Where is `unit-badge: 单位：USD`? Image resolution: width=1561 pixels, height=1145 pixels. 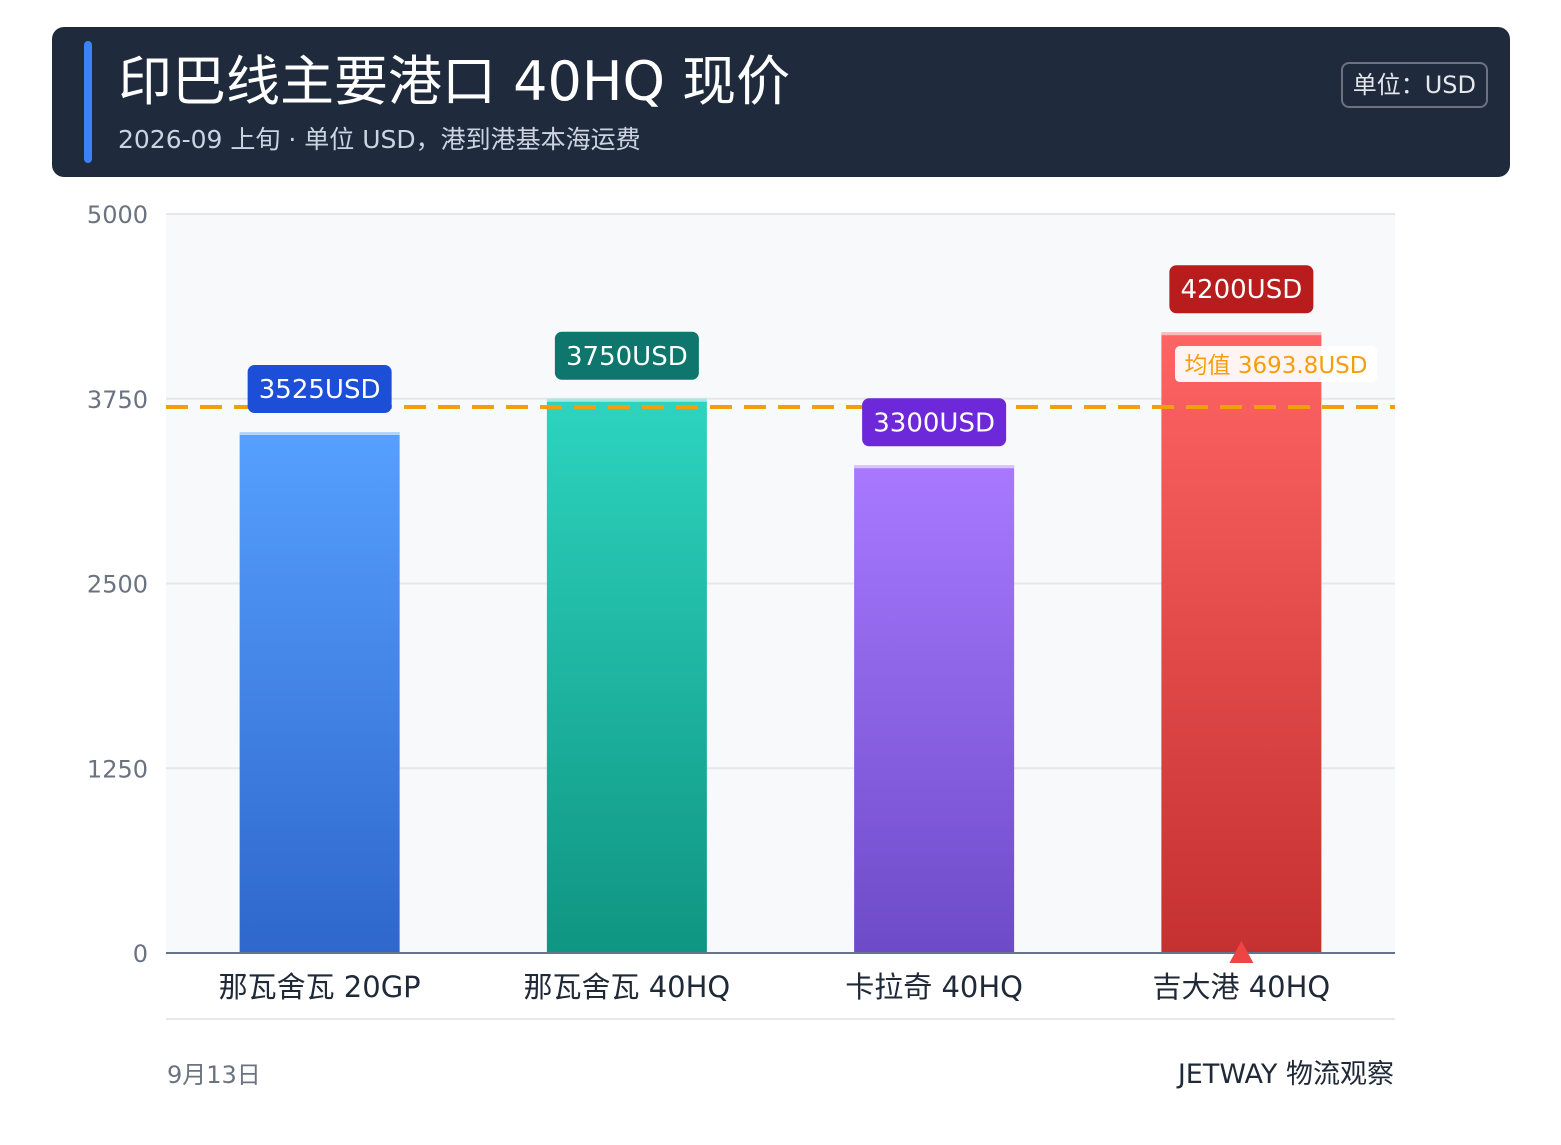 unit-badge: 单位：USD is located at coordinates (1414, 85).